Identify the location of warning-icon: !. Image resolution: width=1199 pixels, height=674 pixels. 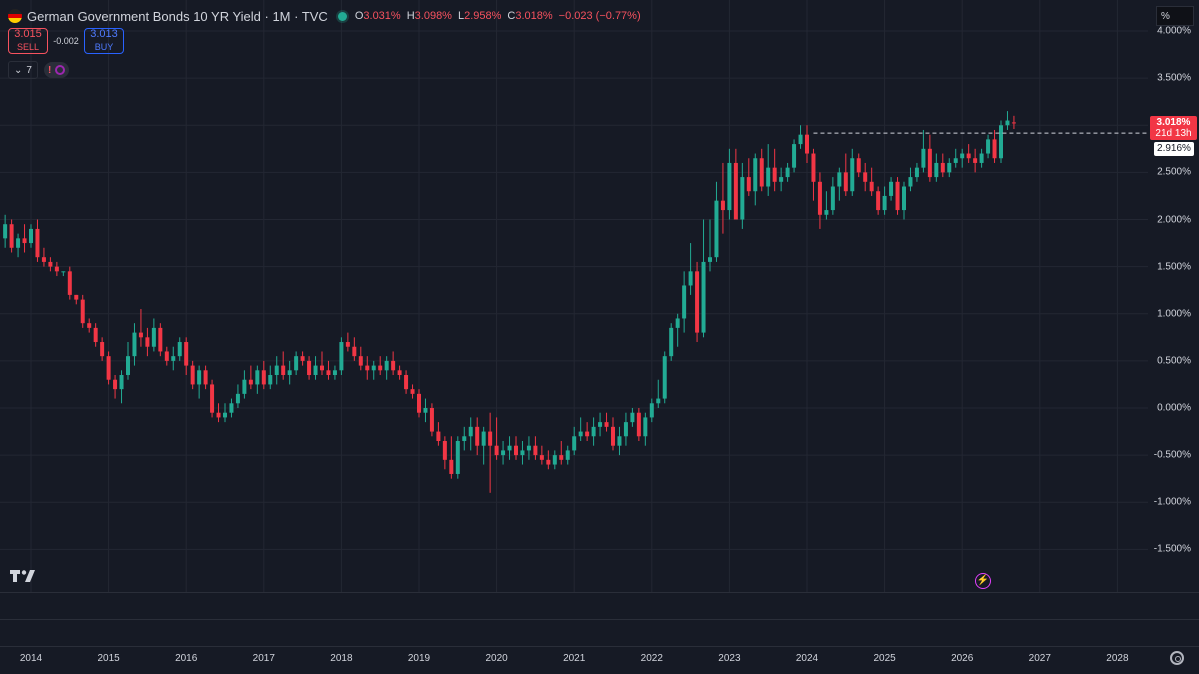
(49, 70).